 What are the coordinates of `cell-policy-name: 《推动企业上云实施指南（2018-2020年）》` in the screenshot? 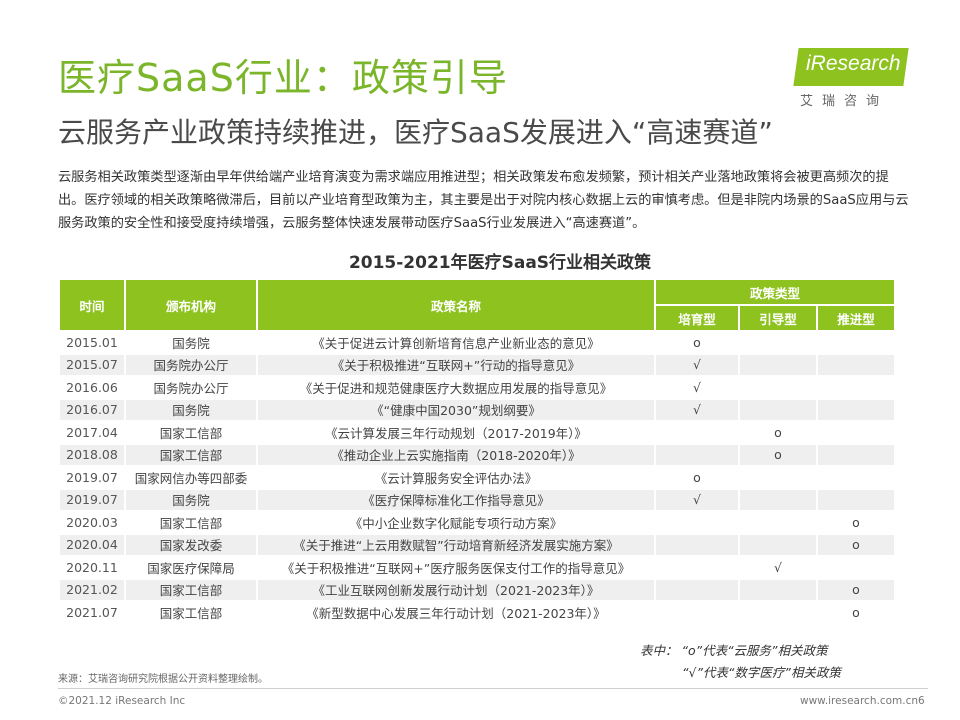 It's located at (456, 454).